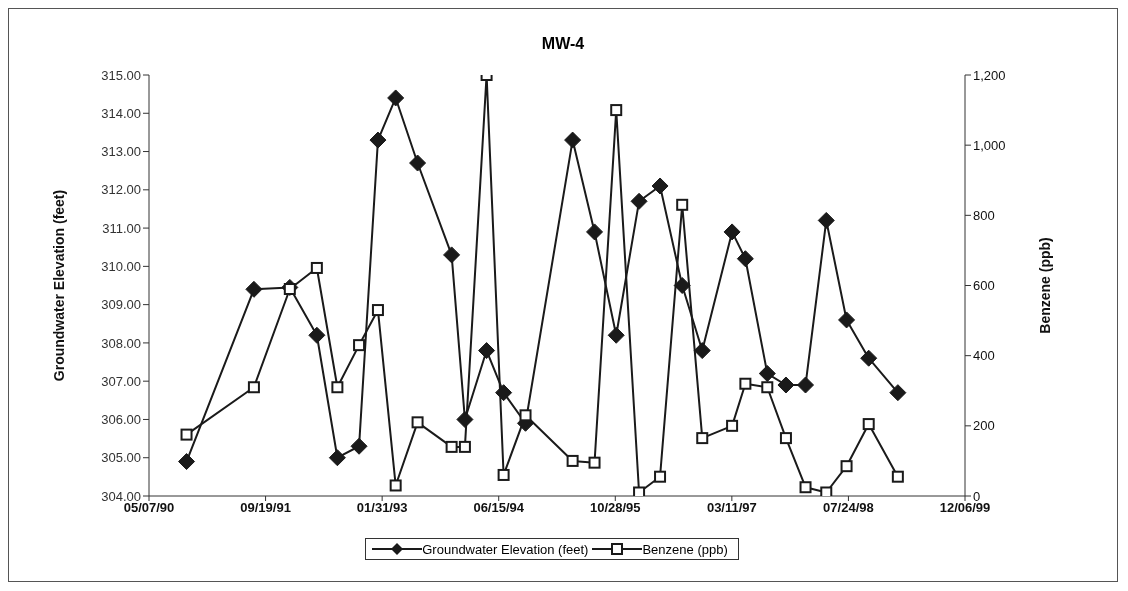 This screenshot has width=1128, height=591. Describe the element at coordinates (121, 113) in the screenshot. I see `y-tick-label: 314.00` at that location.